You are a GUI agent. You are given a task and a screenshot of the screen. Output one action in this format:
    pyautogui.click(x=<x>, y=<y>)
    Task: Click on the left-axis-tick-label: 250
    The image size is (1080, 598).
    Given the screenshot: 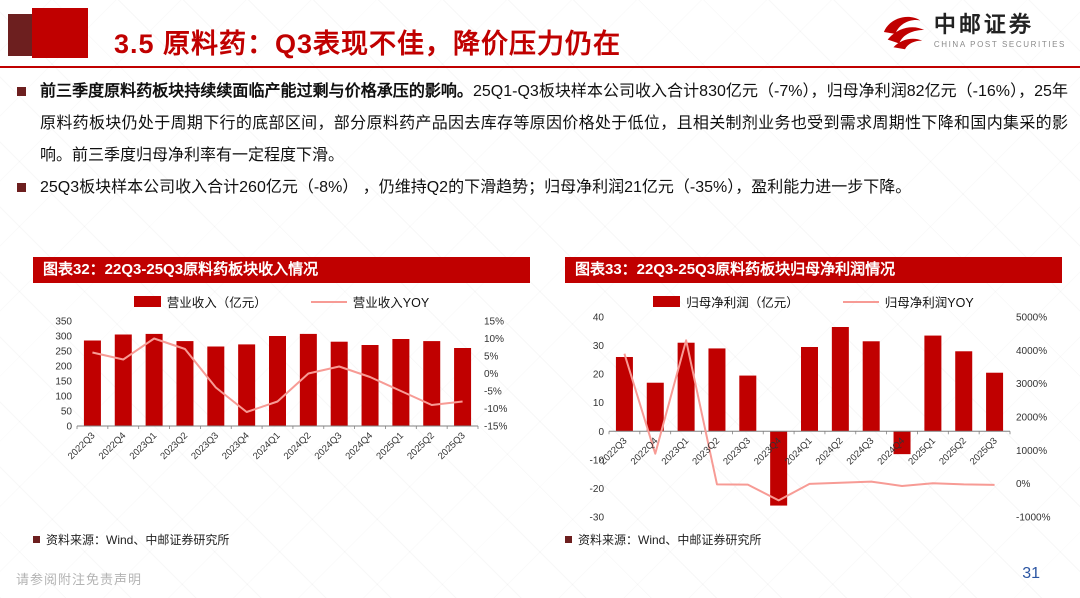 What is the action you would take?
    pyautogui.click(x=63, y=352)
    